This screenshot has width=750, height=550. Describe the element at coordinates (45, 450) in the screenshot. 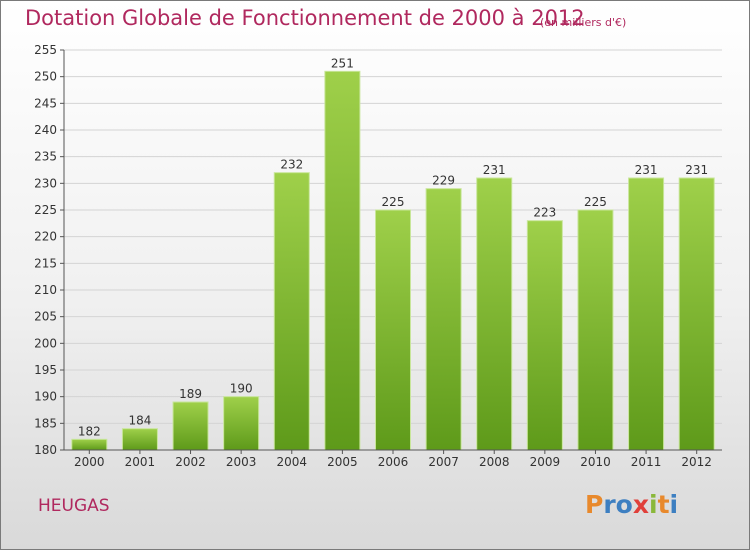

I see `y-tick-label: 180` at that location.